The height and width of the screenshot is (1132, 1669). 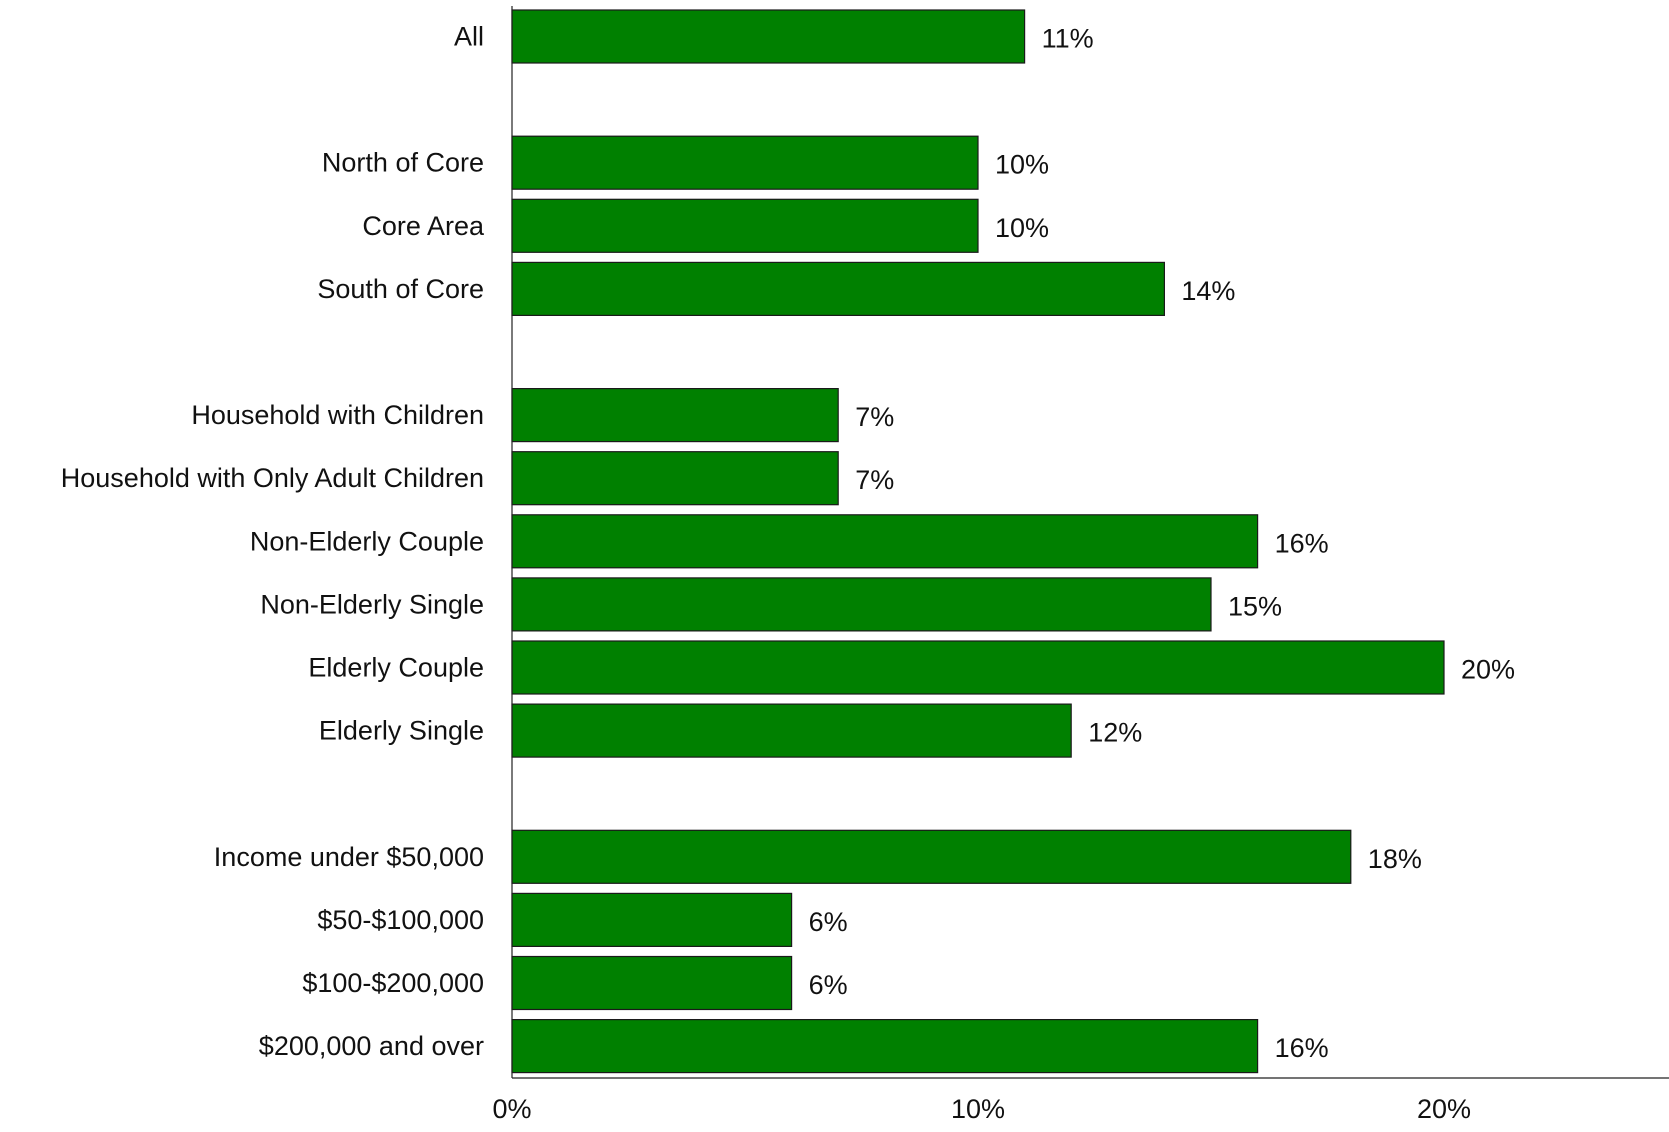 What do you see at coordinates (401, 731) in the screenshot?
I see `category-label: Elderly Single` at bounding box center [401, 731].